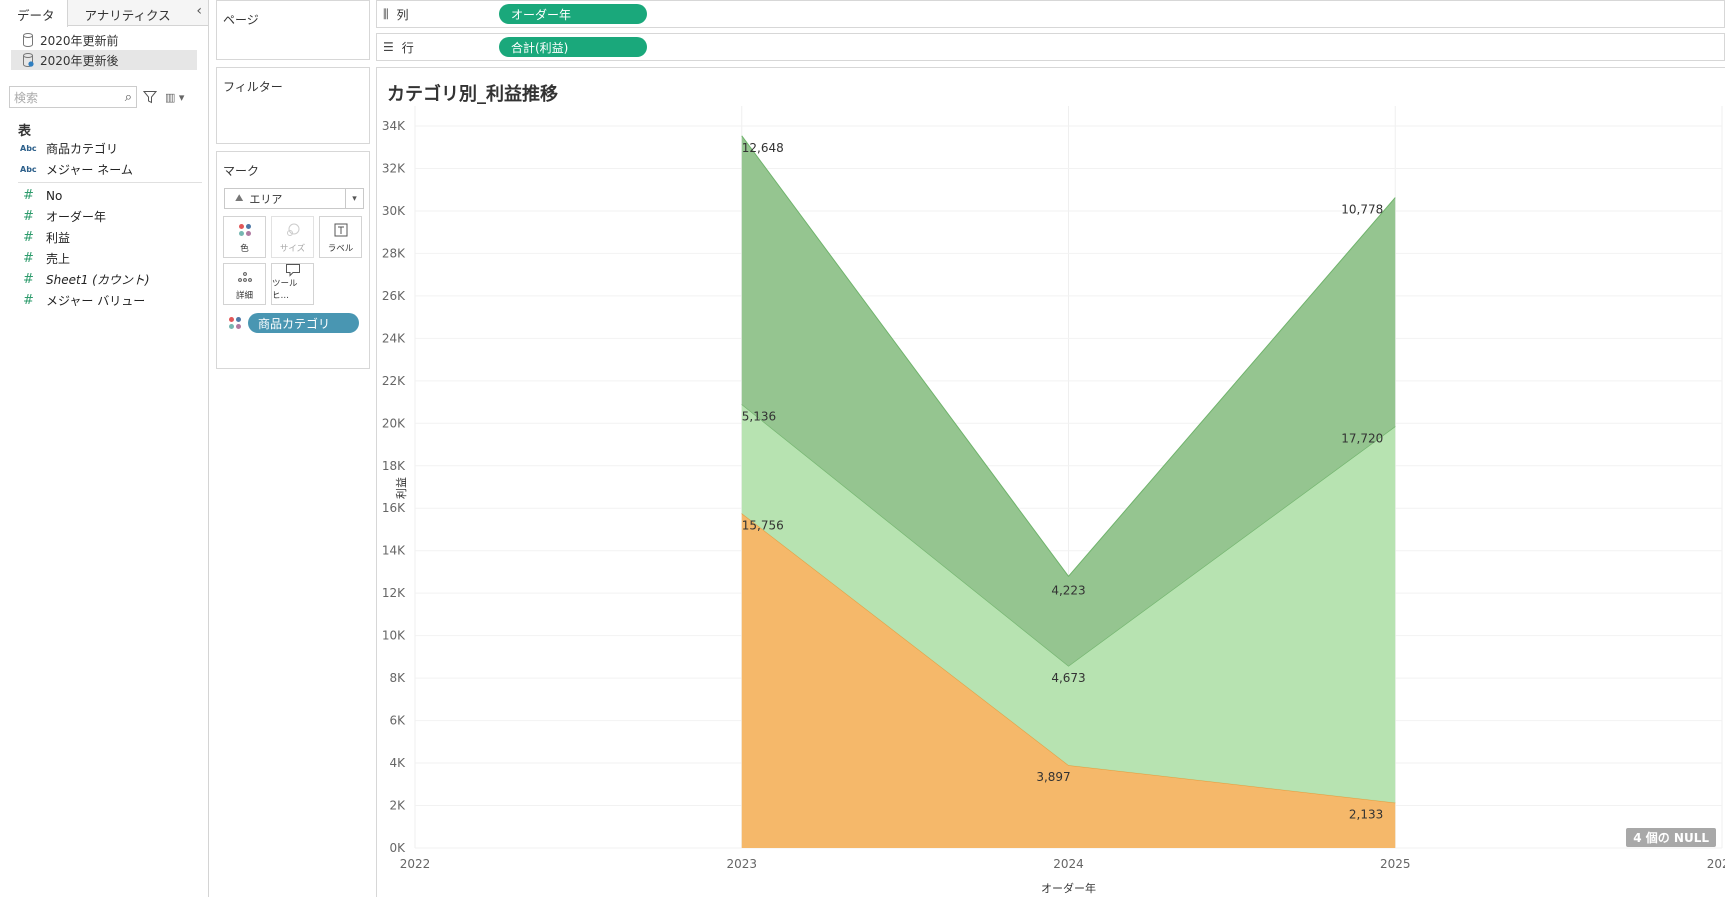 The image size is (1725, 897). What do you see at coordinates (1050, 14) in the screenshot?
I see `columns-shelf: ⫼ 列 オーダー年` at bounding box center [1050, 14].